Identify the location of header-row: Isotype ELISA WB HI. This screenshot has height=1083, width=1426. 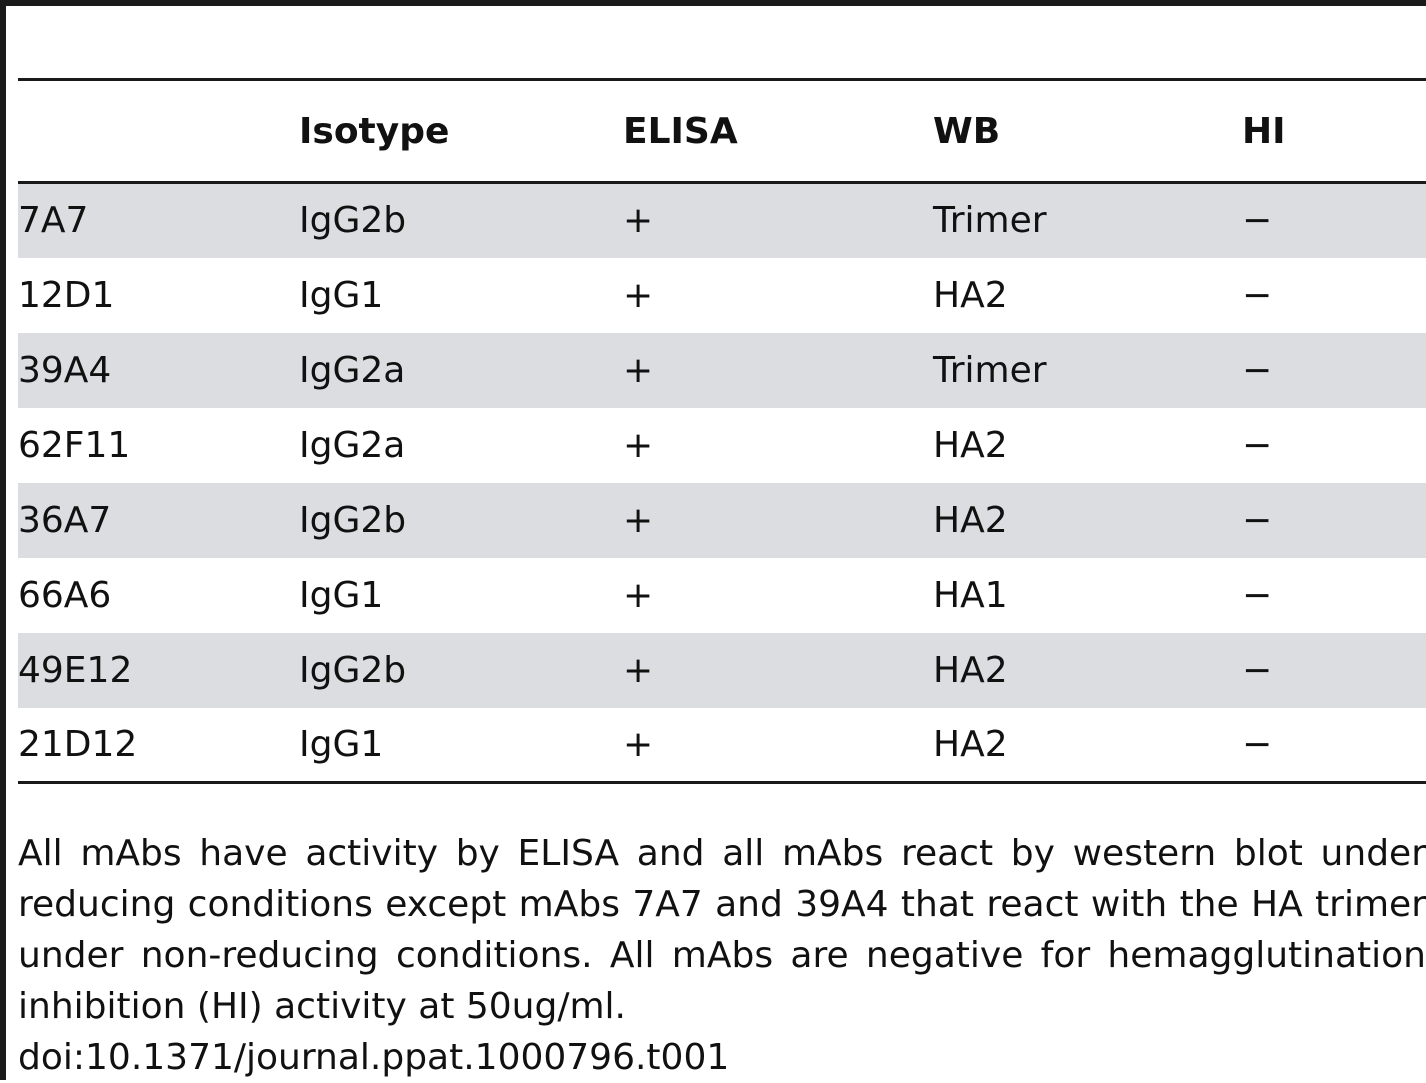
(722, 131).